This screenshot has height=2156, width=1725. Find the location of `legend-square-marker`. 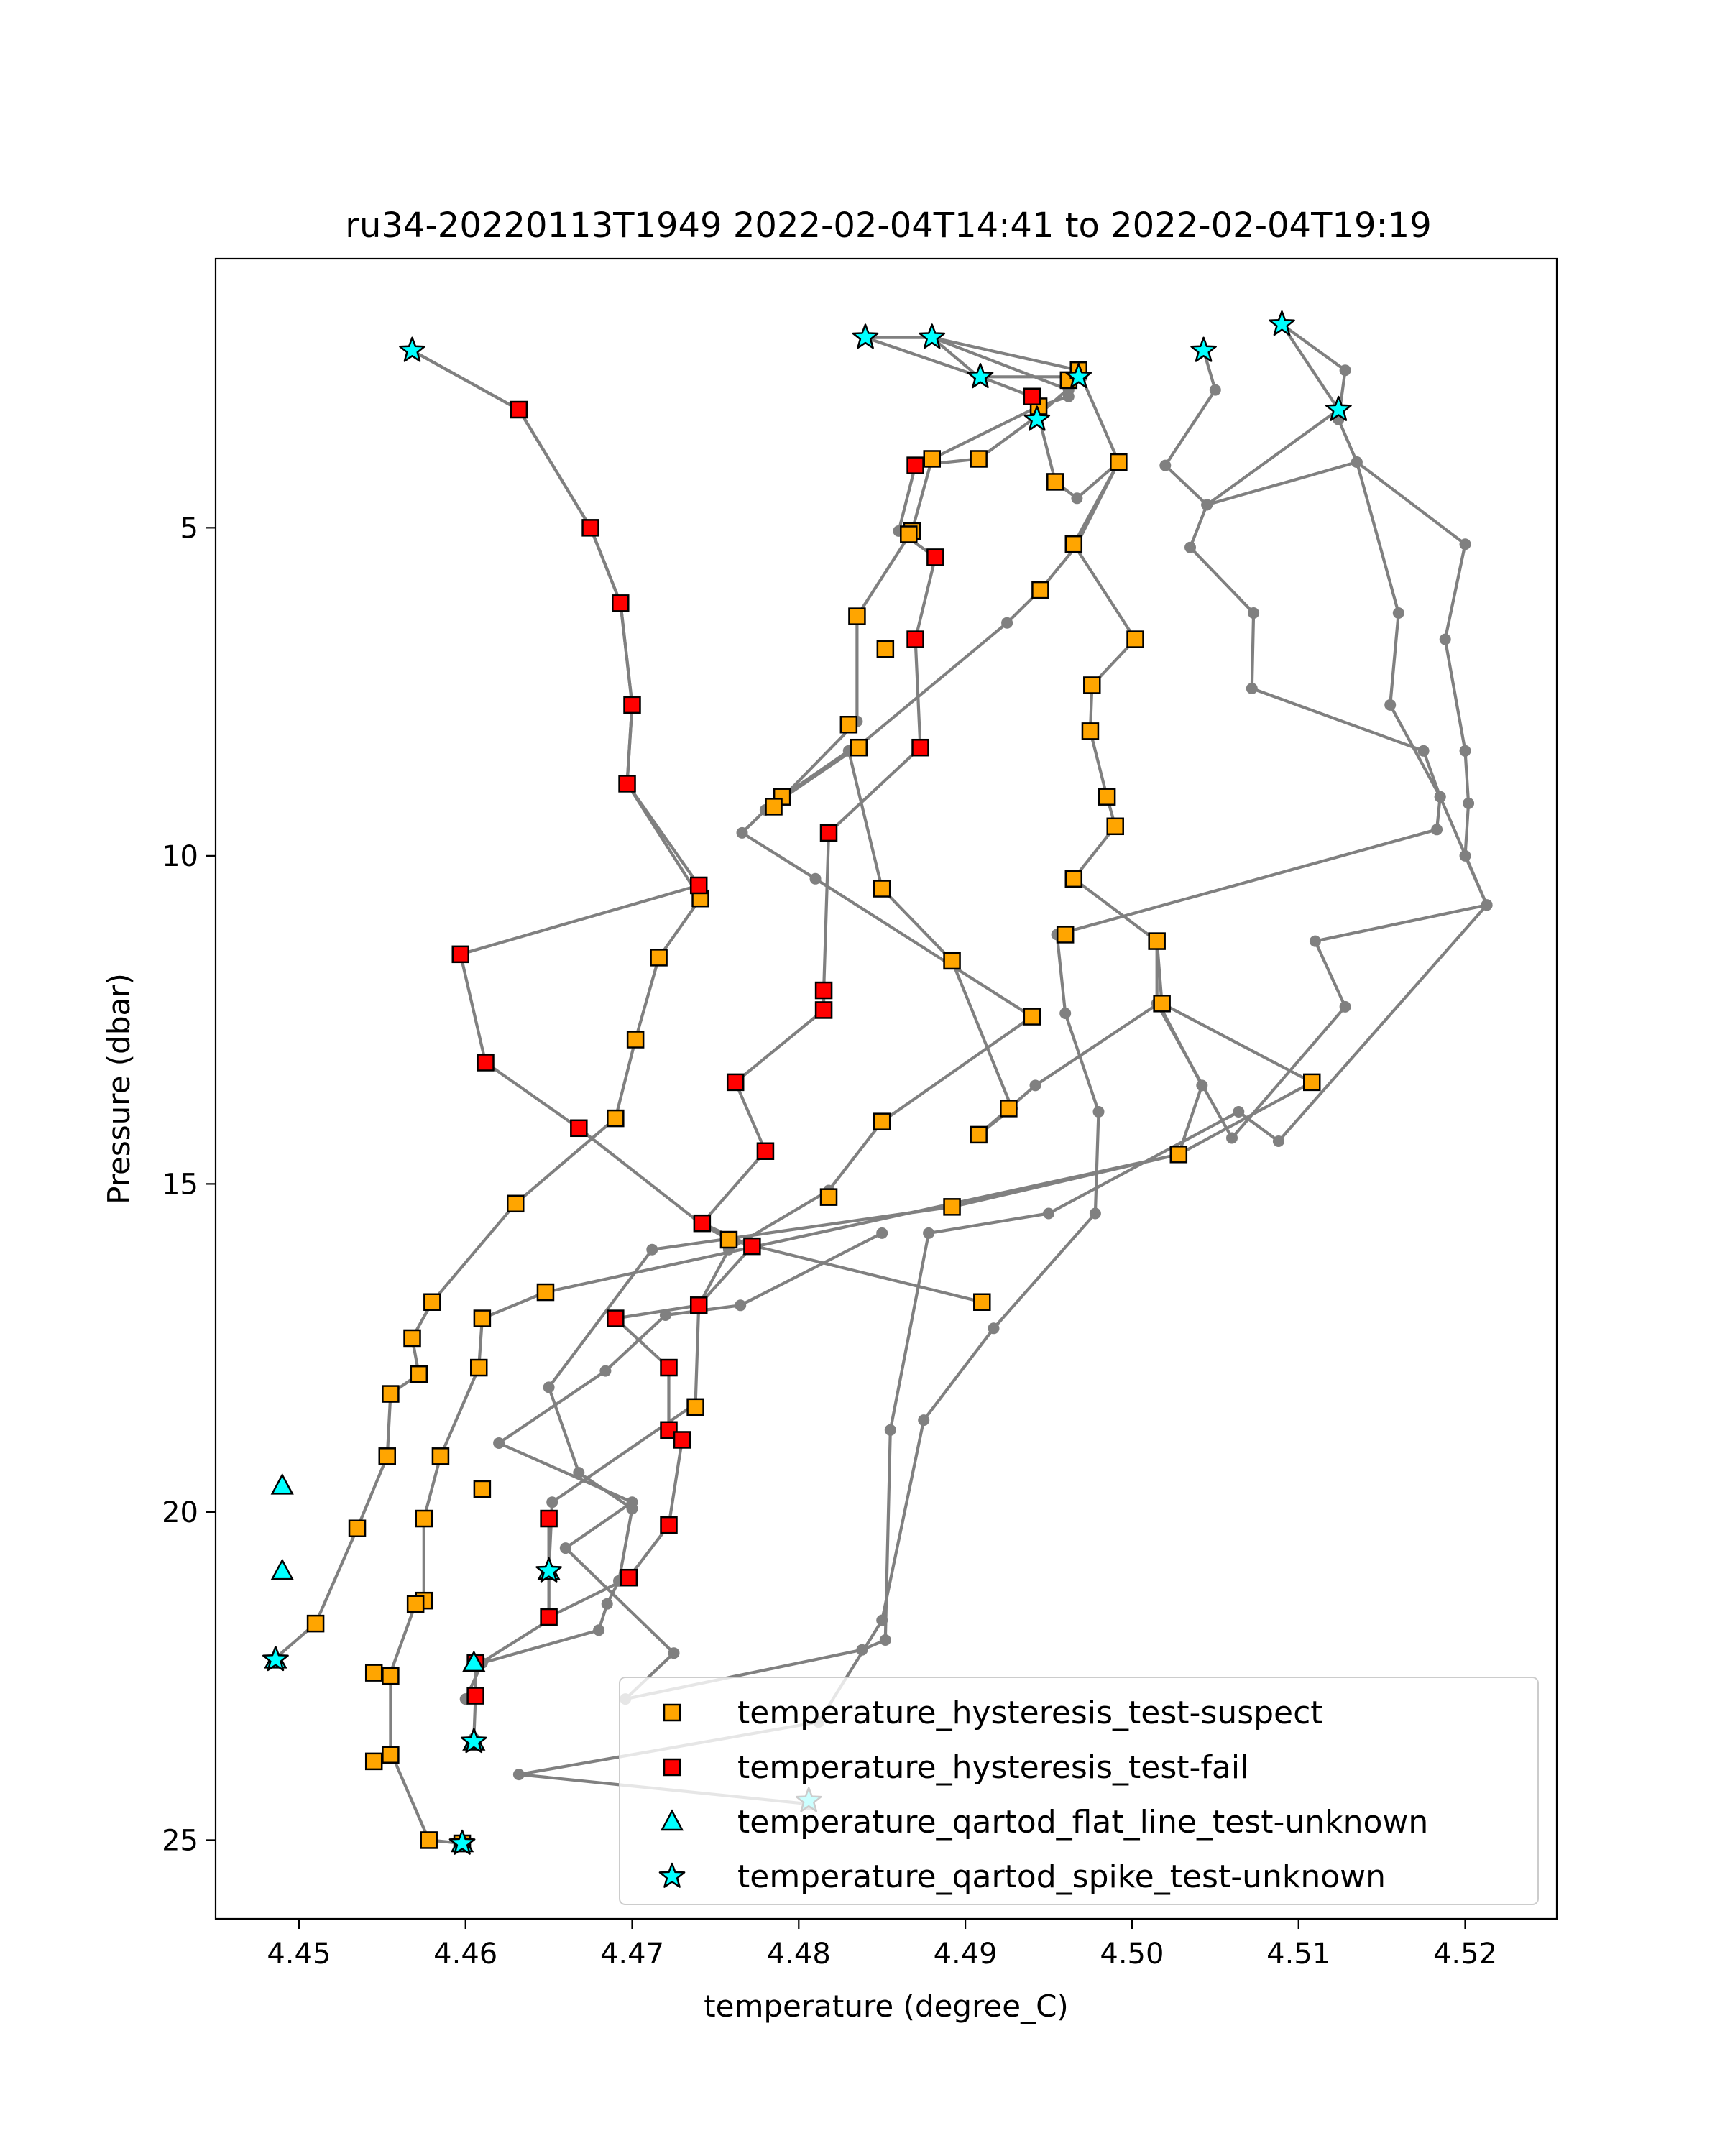

legend-square-marker is located at coordinates (672, 1712).